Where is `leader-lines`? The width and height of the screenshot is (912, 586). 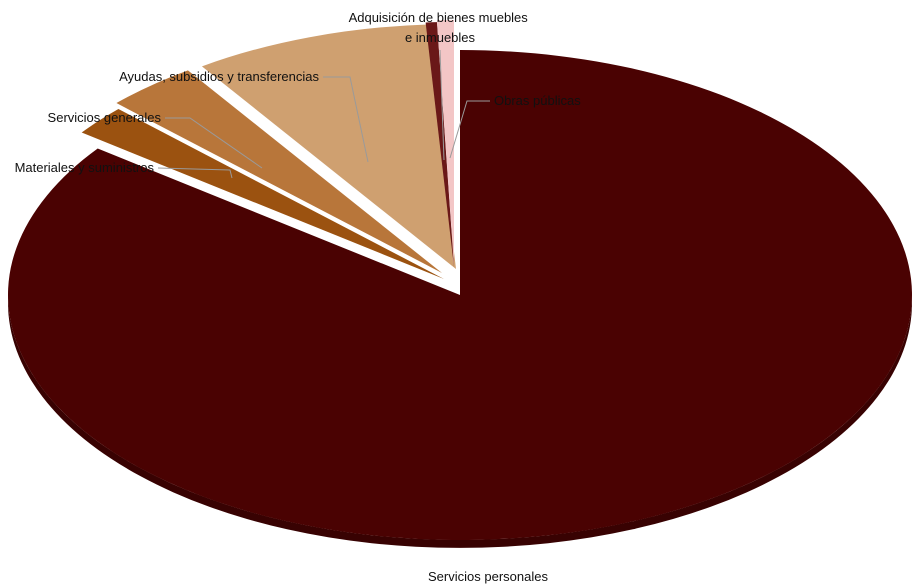
leader-lines is located at coordinates (323, 114).